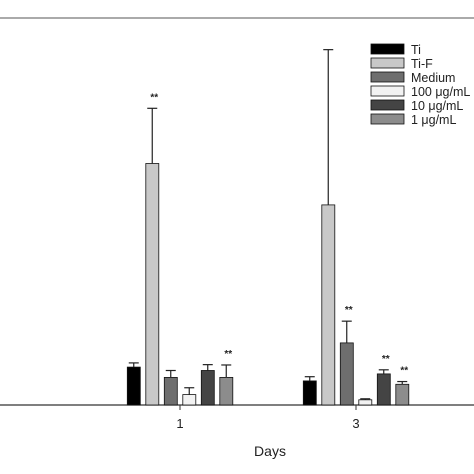 This screenshot has width=474, height=474. Describe the element at coordinates (355, 423) in the screenshot. I see `x-tick-label: 3` at that location.